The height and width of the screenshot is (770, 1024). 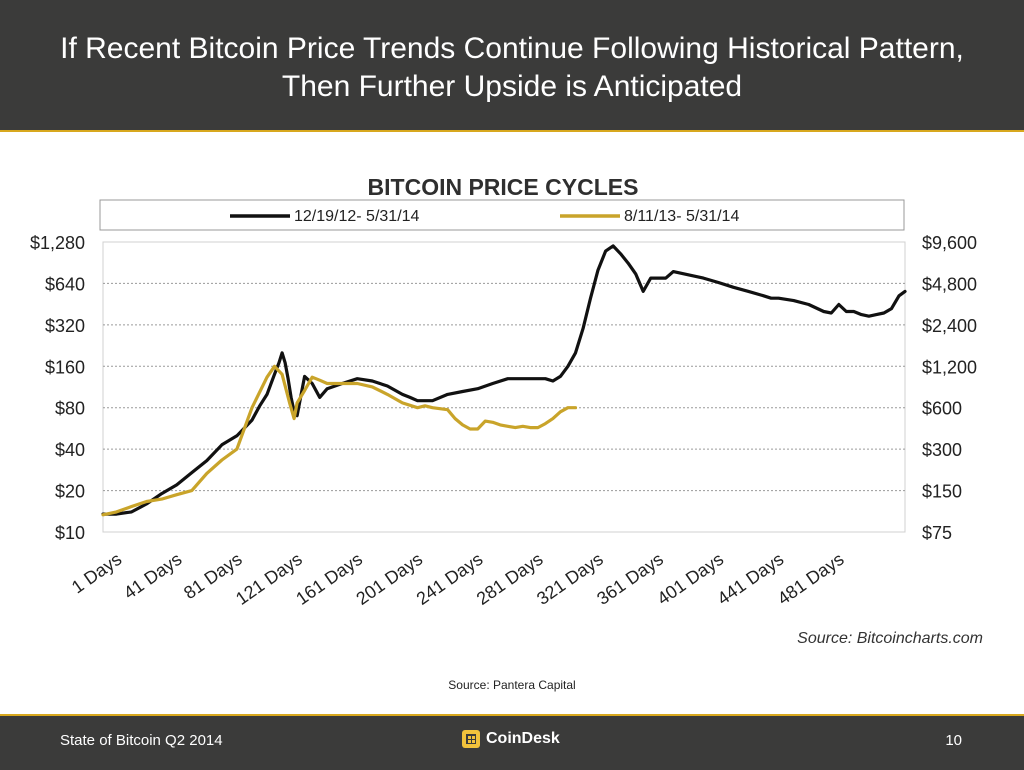 What do you see at coordinates (57, 243) in the screenshot?
I see `left-tick-label: $1,280` at bounding box center [57, 243].